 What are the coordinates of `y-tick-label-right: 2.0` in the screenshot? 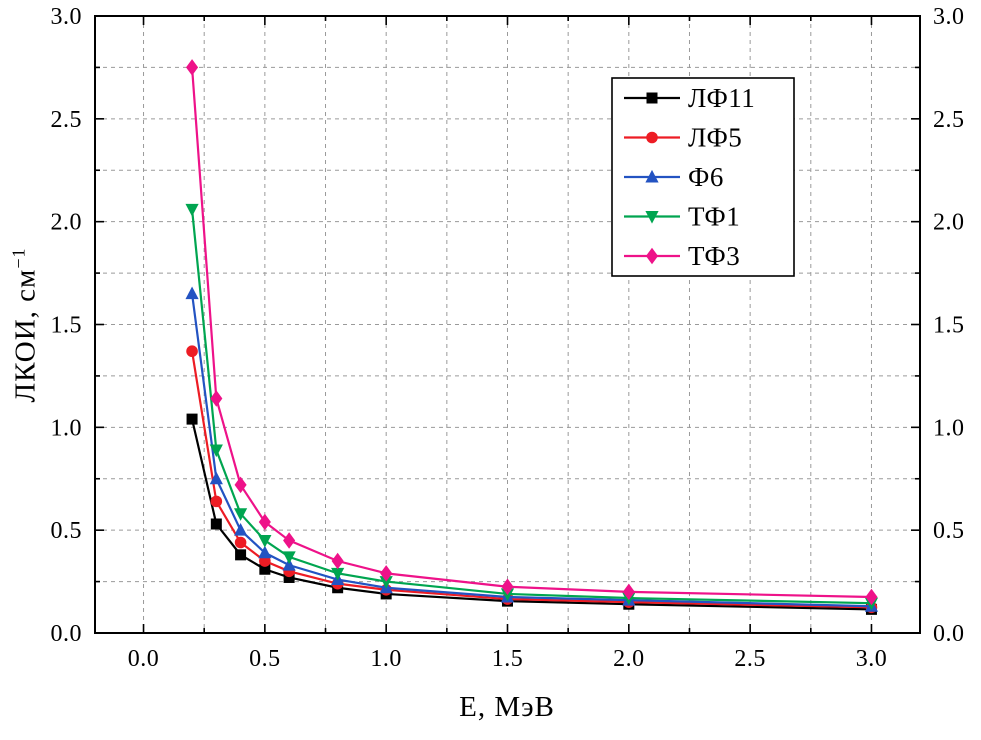 It's located at (949, 223).